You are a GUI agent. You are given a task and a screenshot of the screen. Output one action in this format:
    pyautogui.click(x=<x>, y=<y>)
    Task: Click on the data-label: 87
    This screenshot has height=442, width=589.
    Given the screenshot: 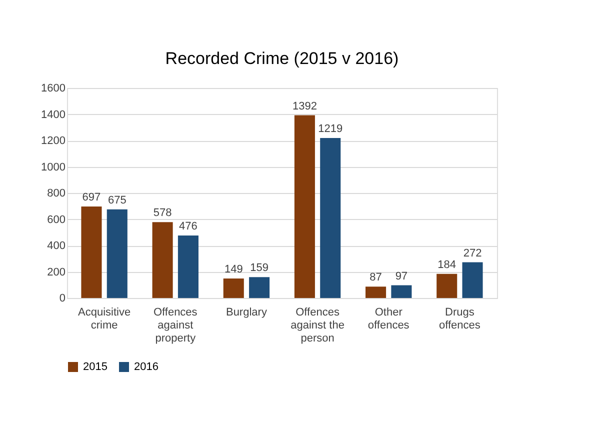 What is the action you would take?
    pyautogui.click(x=376, y=278)
    